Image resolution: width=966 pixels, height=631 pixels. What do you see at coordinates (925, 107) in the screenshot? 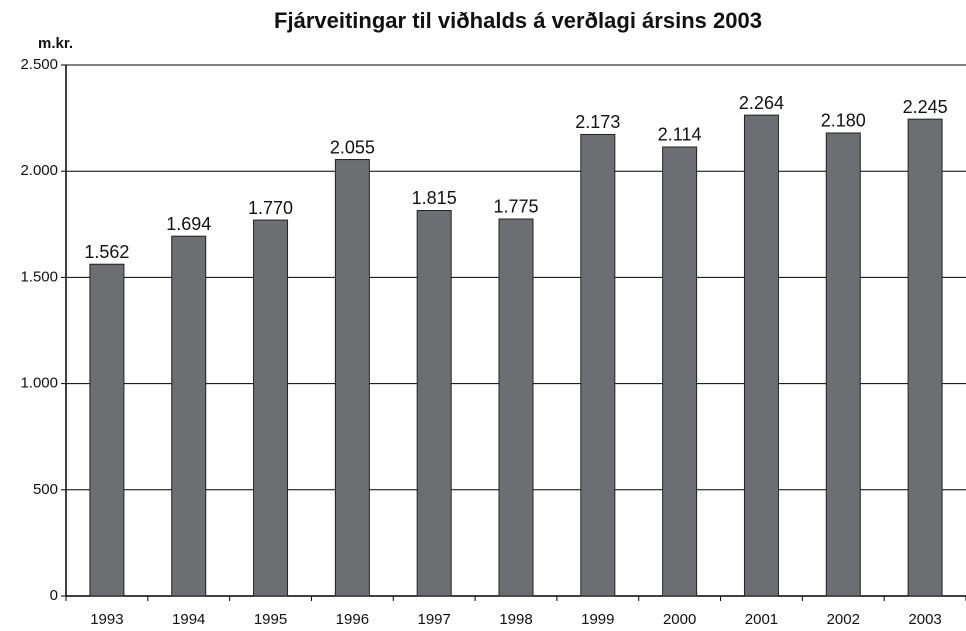
I see `value-label: 2.245` at bounding box center [925, 107].